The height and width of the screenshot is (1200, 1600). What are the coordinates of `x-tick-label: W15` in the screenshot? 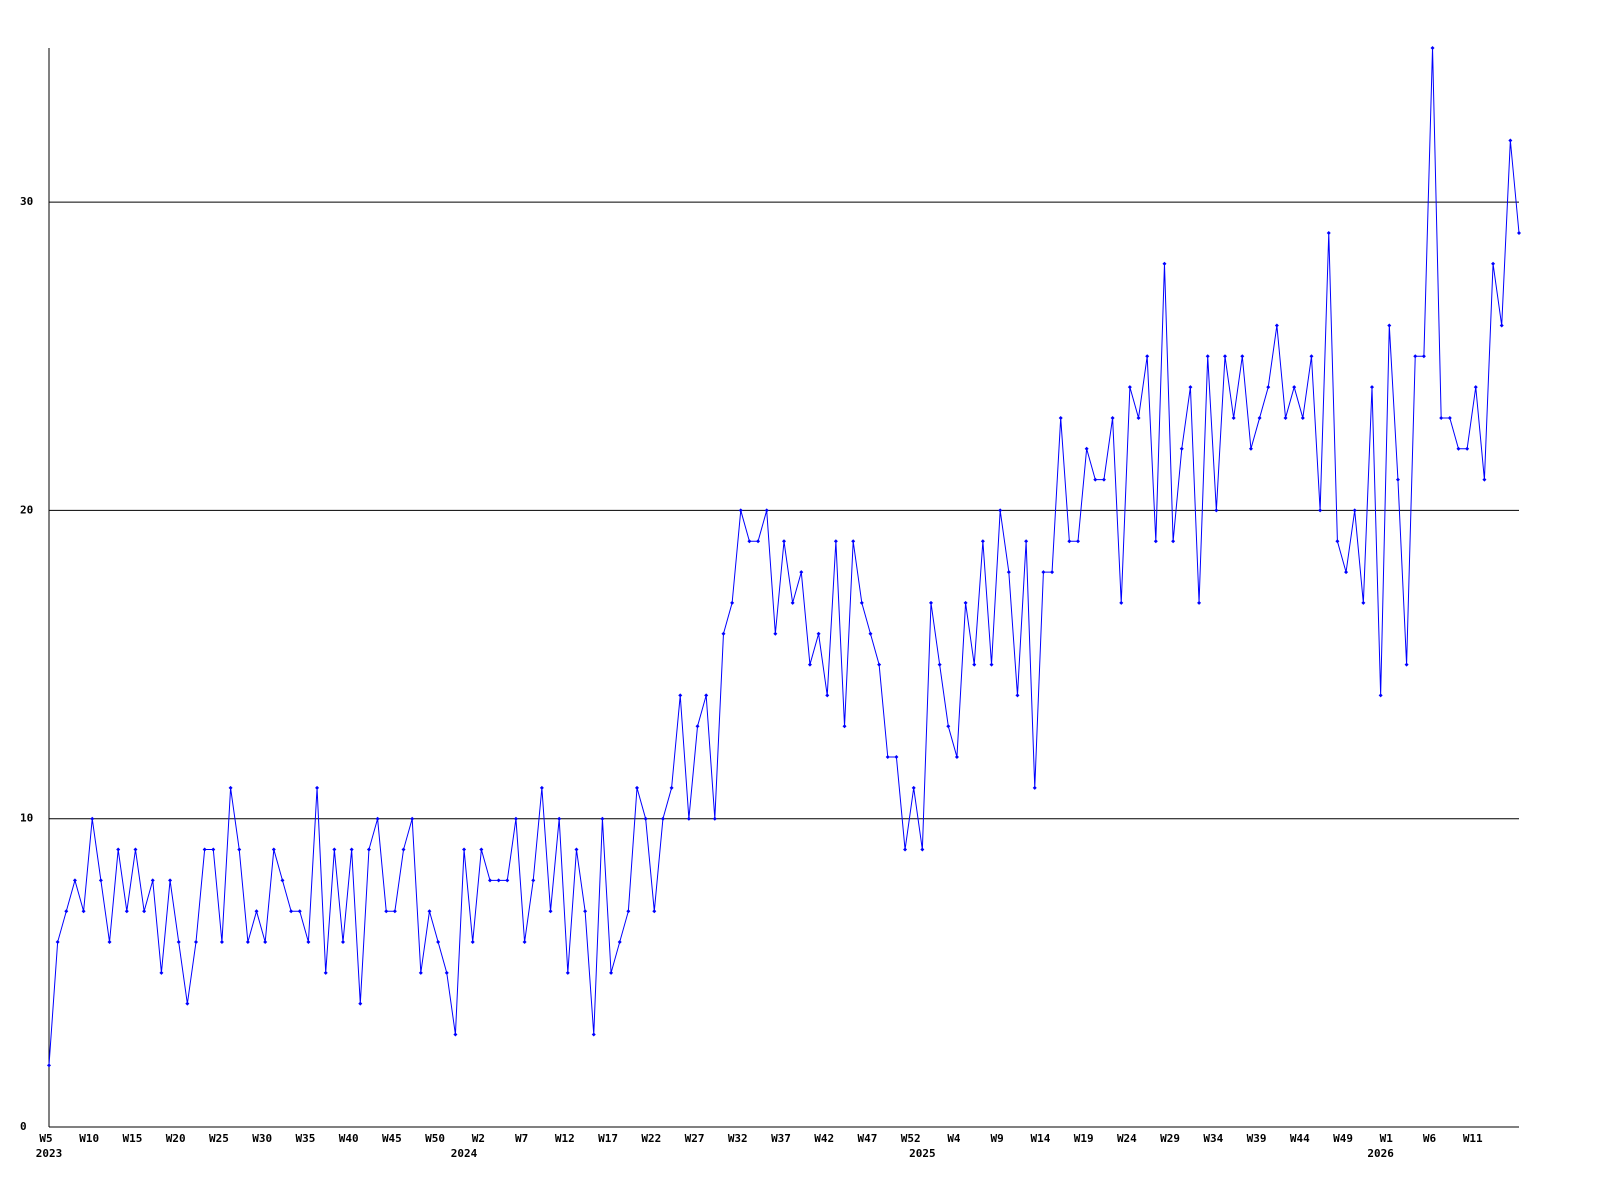 It's located at (133, 1138).